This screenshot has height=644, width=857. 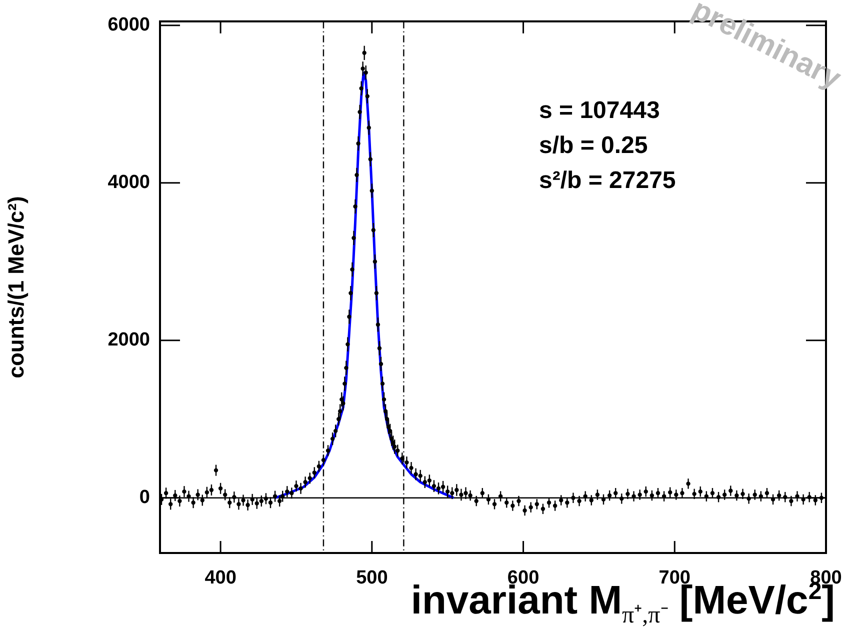 What do you see at coordinates (607, 180) in the screenshot?
I see `annotation: s²/b = 27275` at bounding box center [607, 180].